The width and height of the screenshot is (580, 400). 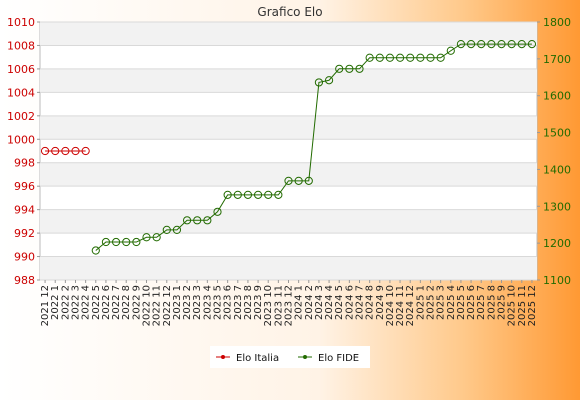 I want to click on x-tick-label: 2025 8, so click(x=491, y=302).